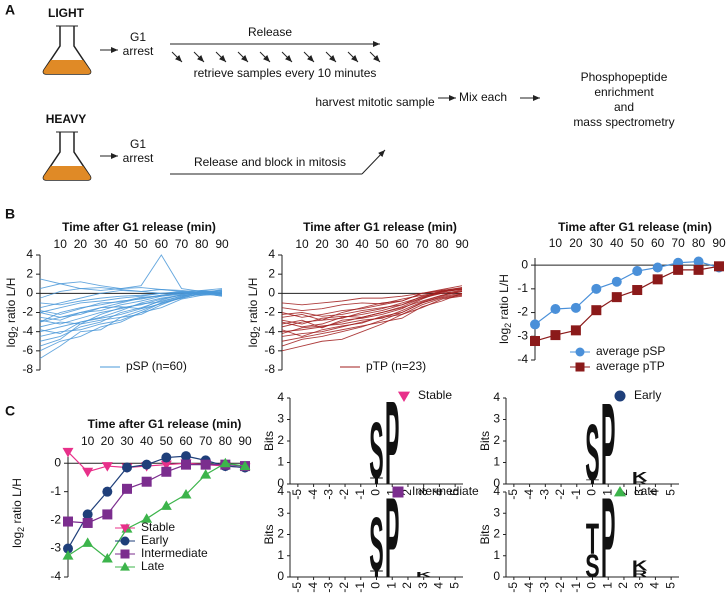 This screenshot has width=726, height=599. I want to click on x-tick-label: -4, so click(529, 587).